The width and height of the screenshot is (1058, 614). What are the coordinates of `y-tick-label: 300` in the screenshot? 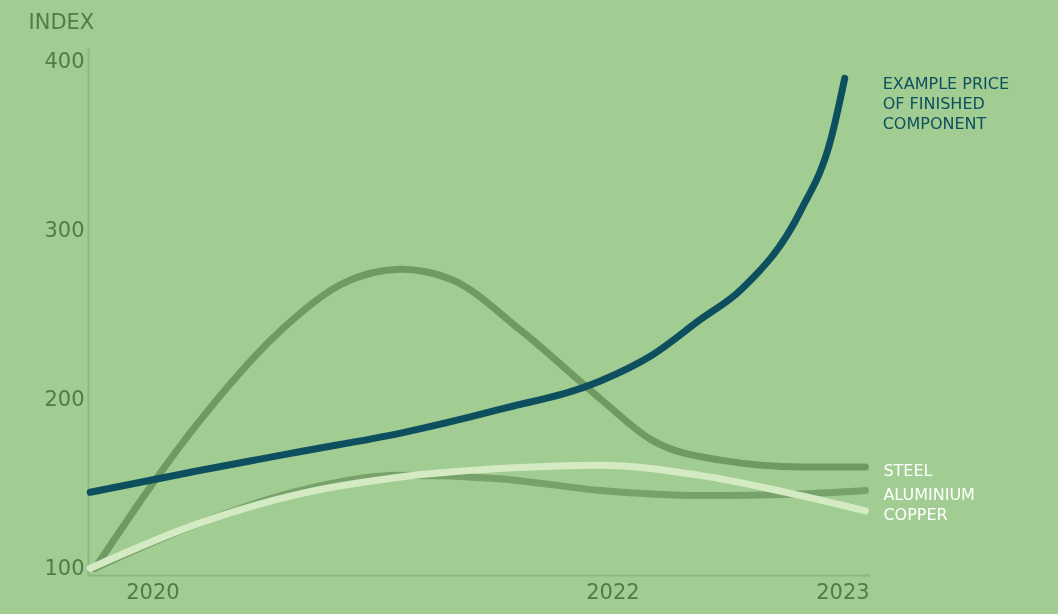 It's located at (64, 229).